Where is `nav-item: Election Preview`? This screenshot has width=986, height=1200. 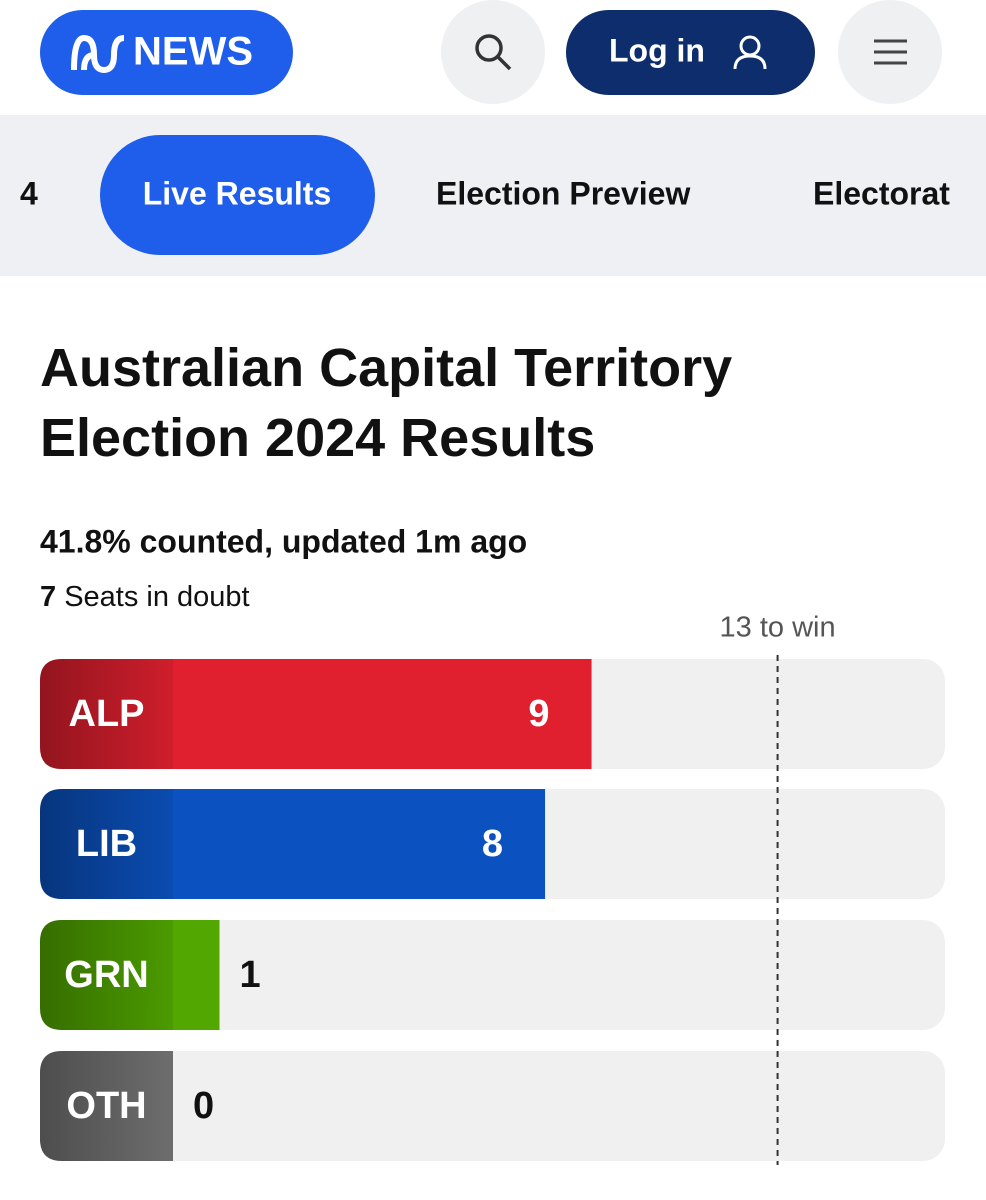 nav-item: Election Preview is located at coordinates (563, 193).